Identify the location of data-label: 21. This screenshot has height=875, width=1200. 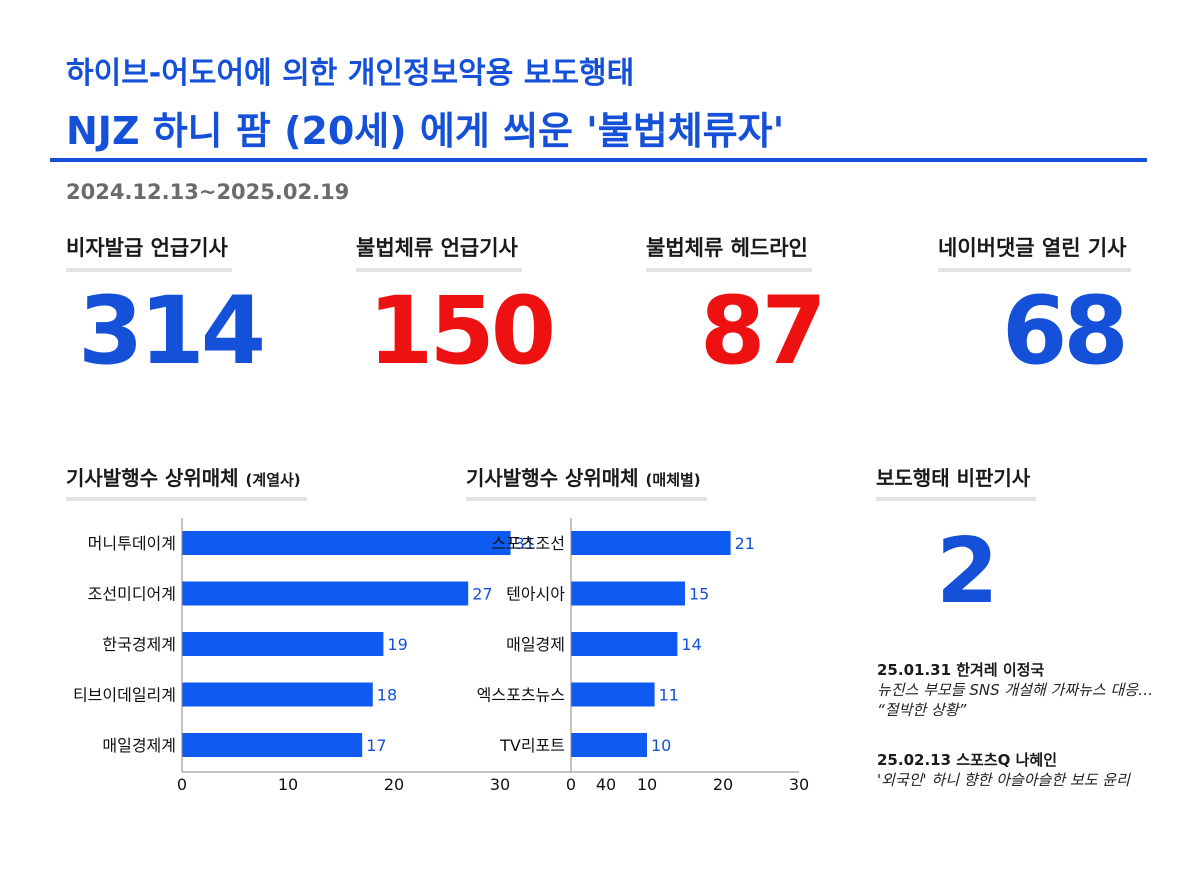
(745, 543).